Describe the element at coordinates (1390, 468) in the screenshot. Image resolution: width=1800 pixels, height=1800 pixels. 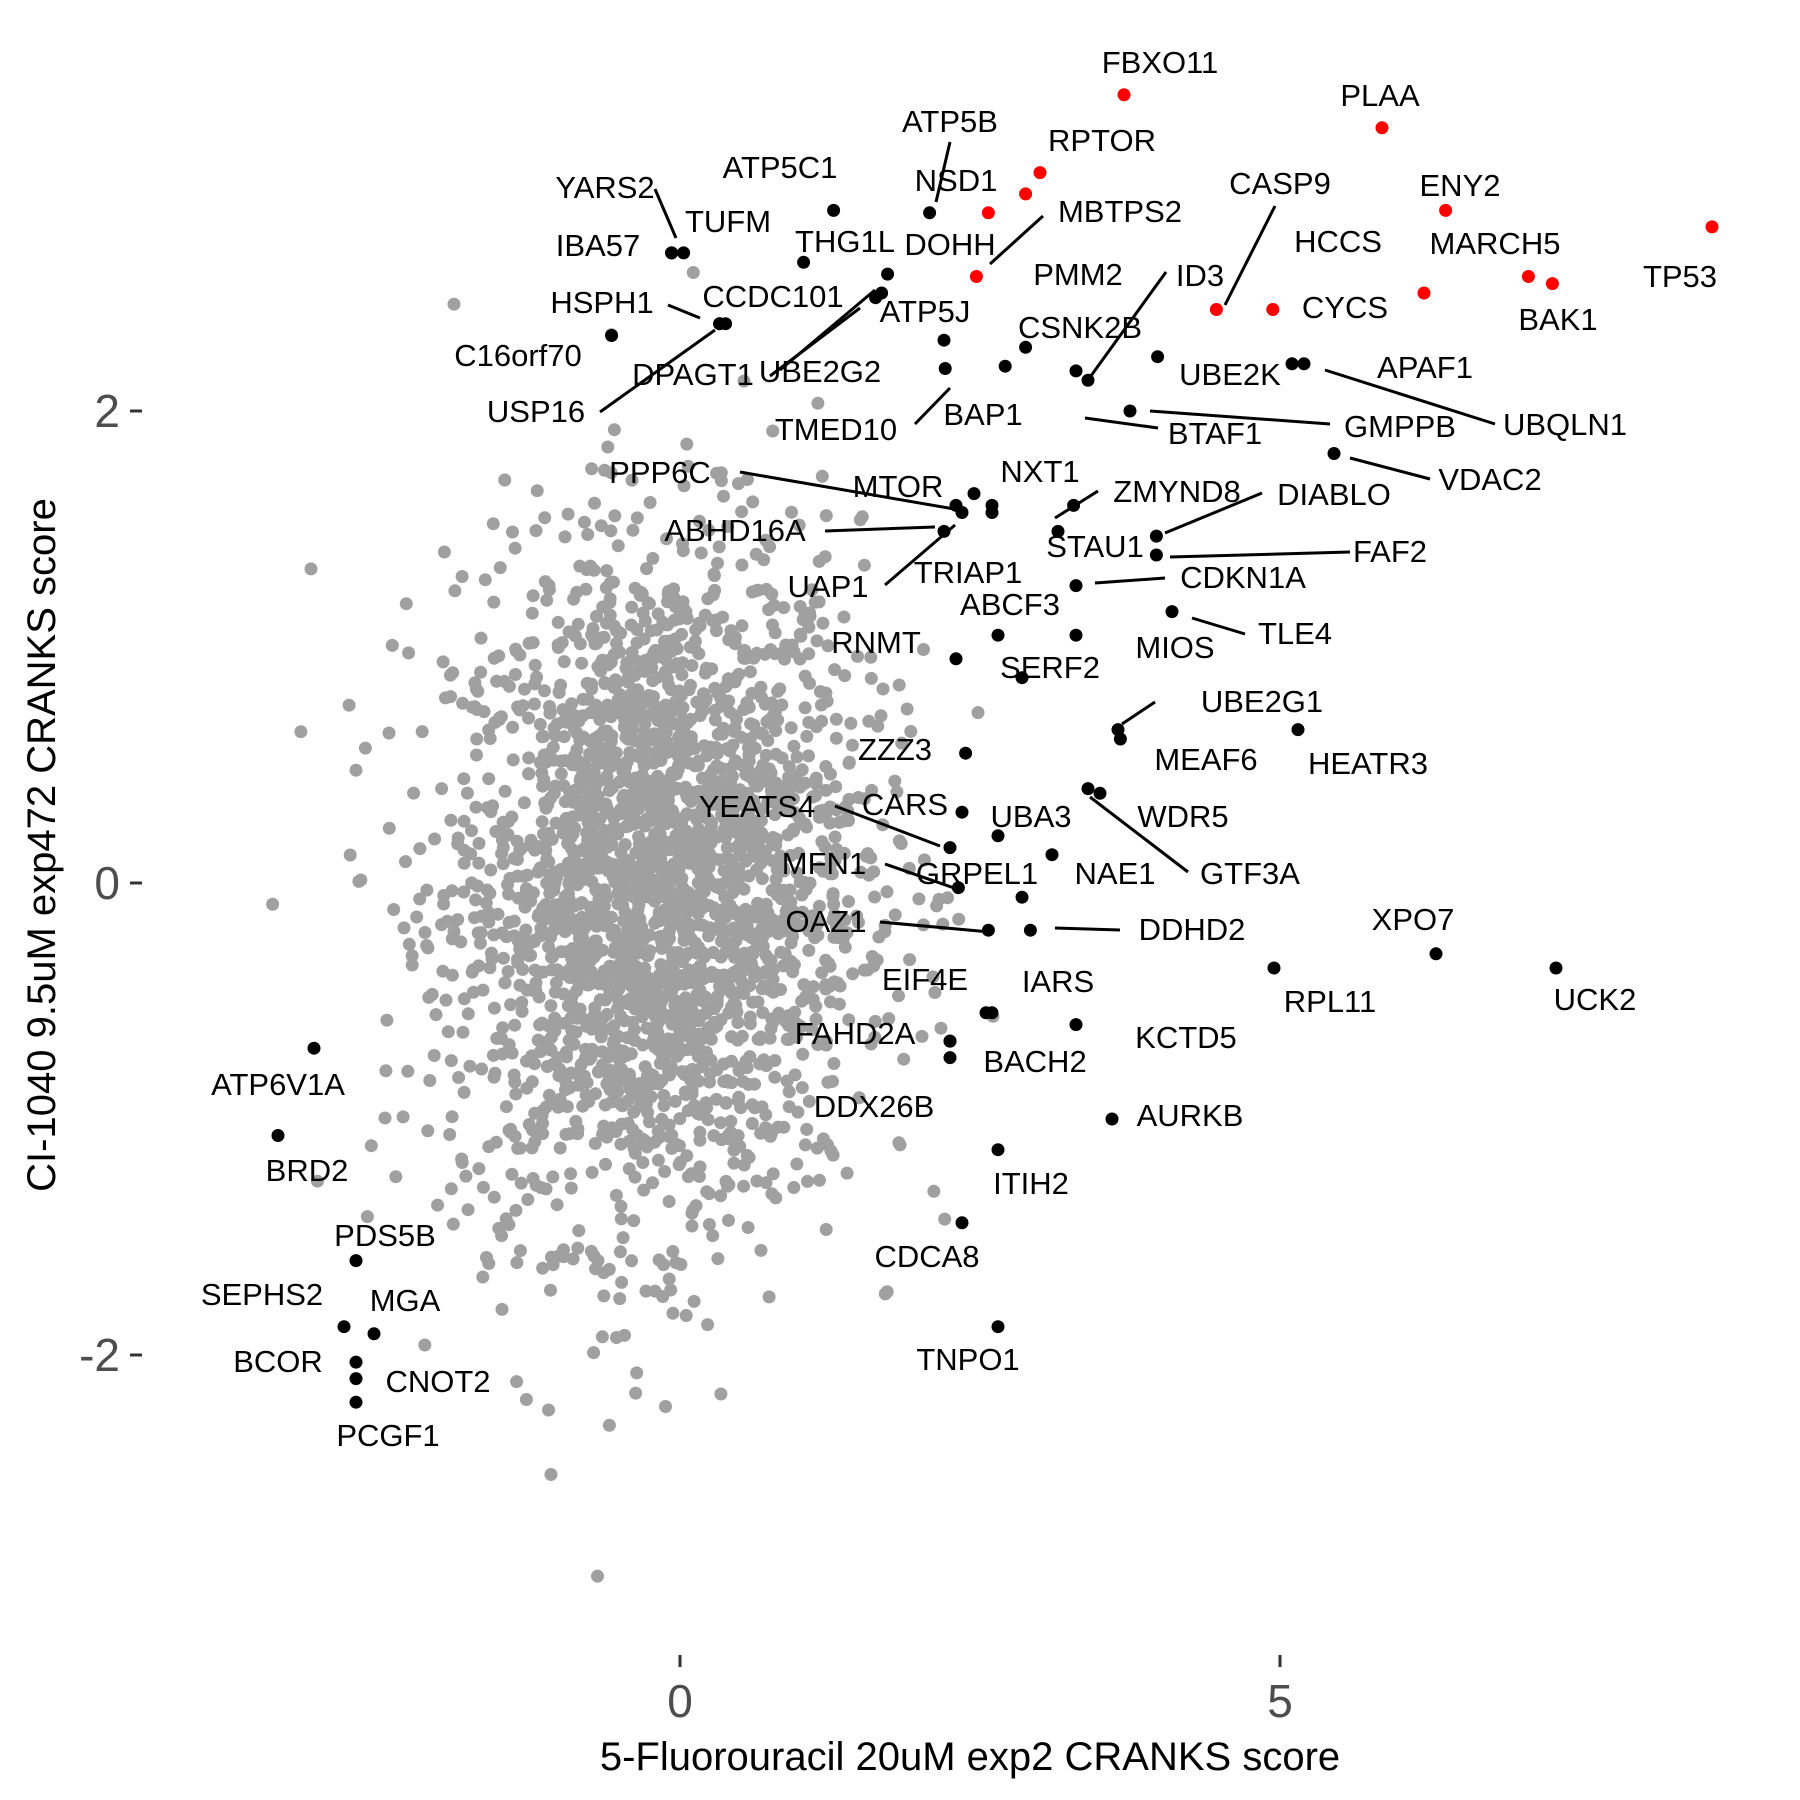
I see `leader-line-vdac2` at that location.